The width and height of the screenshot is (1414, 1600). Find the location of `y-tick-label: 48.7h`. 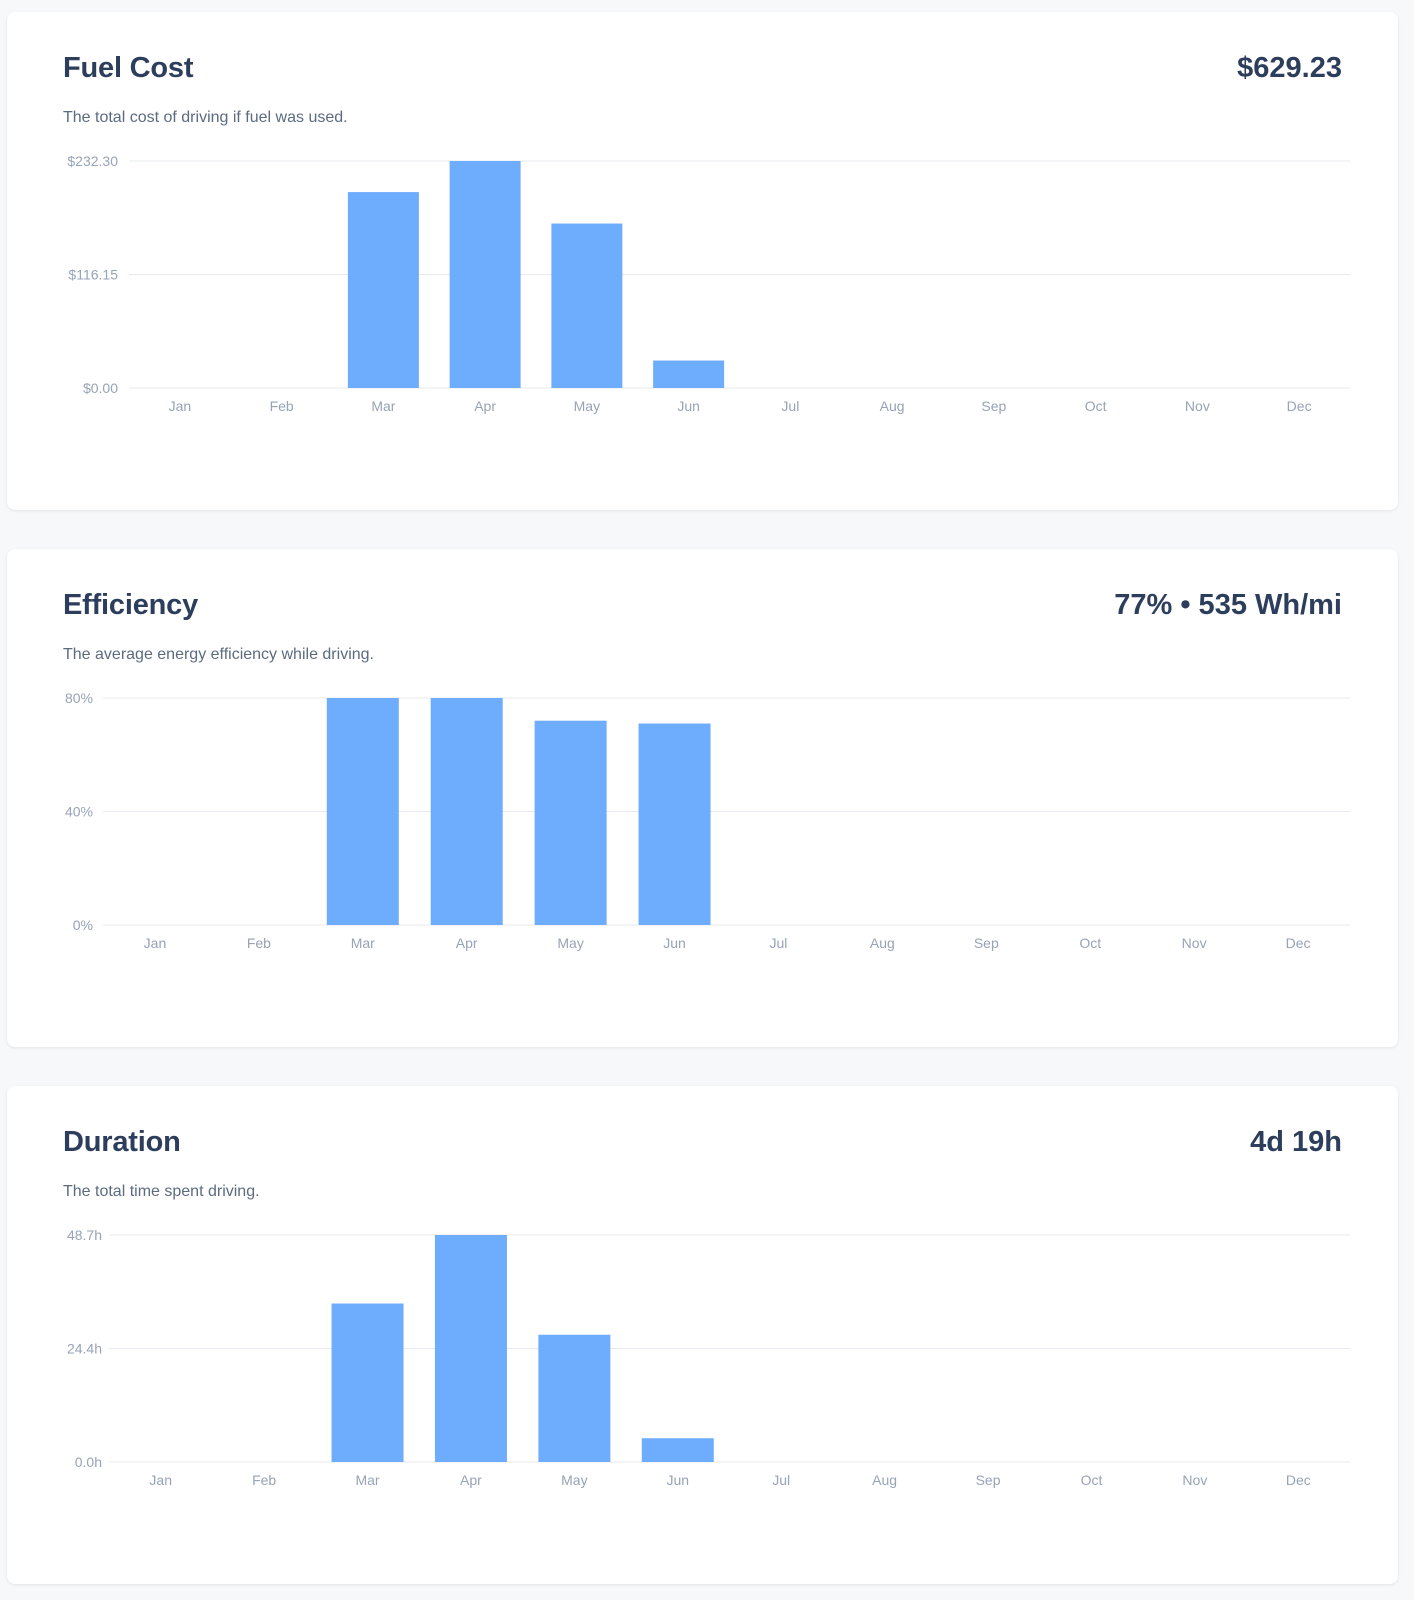

y-tick-label: 48.7h is located at coordinates (84, 1235).